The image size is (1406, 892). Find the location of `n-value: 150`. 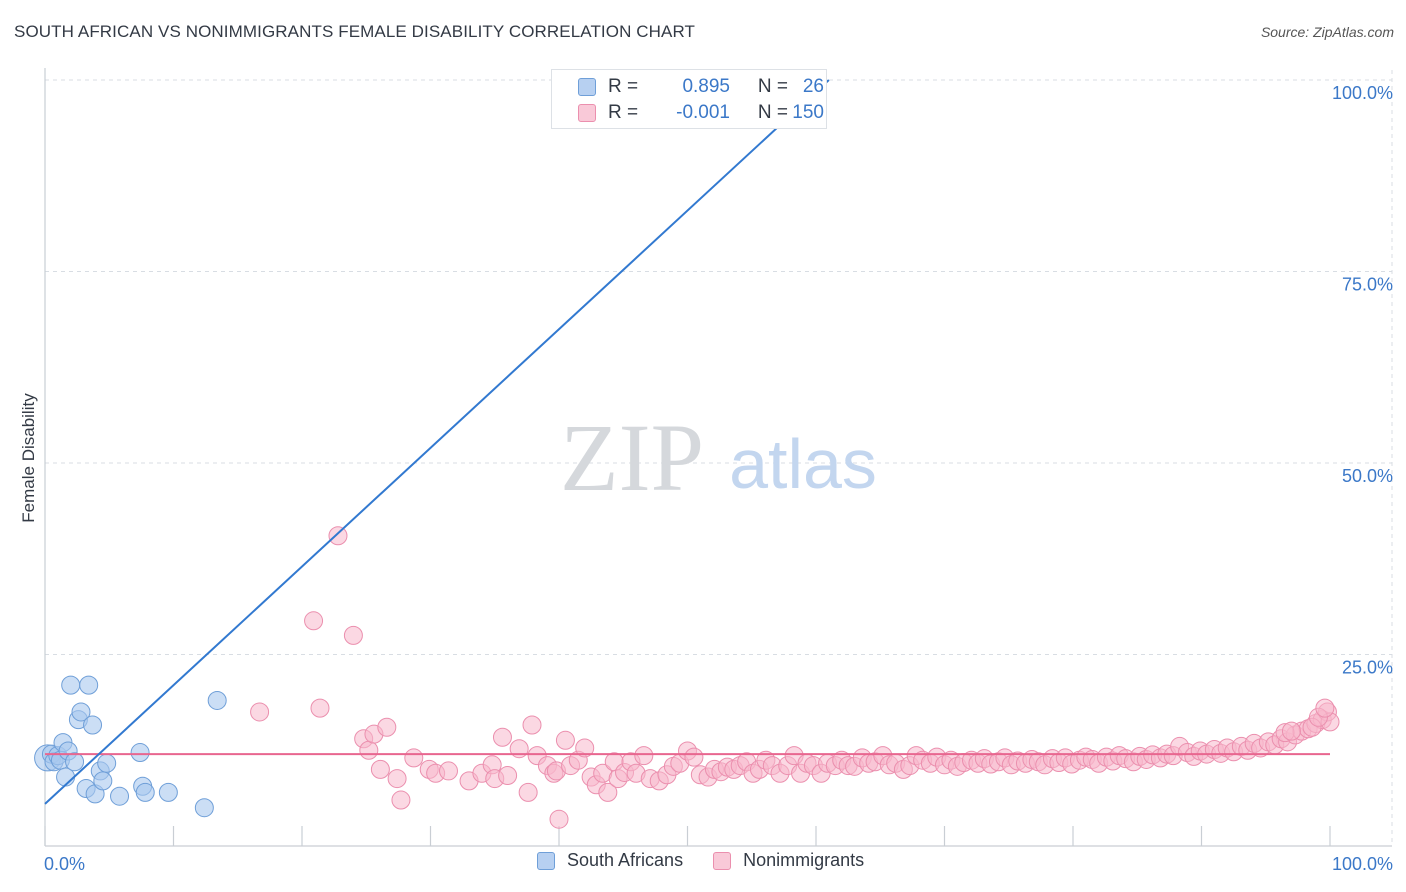

n-value: 150 is located at coordinates (808, 112).